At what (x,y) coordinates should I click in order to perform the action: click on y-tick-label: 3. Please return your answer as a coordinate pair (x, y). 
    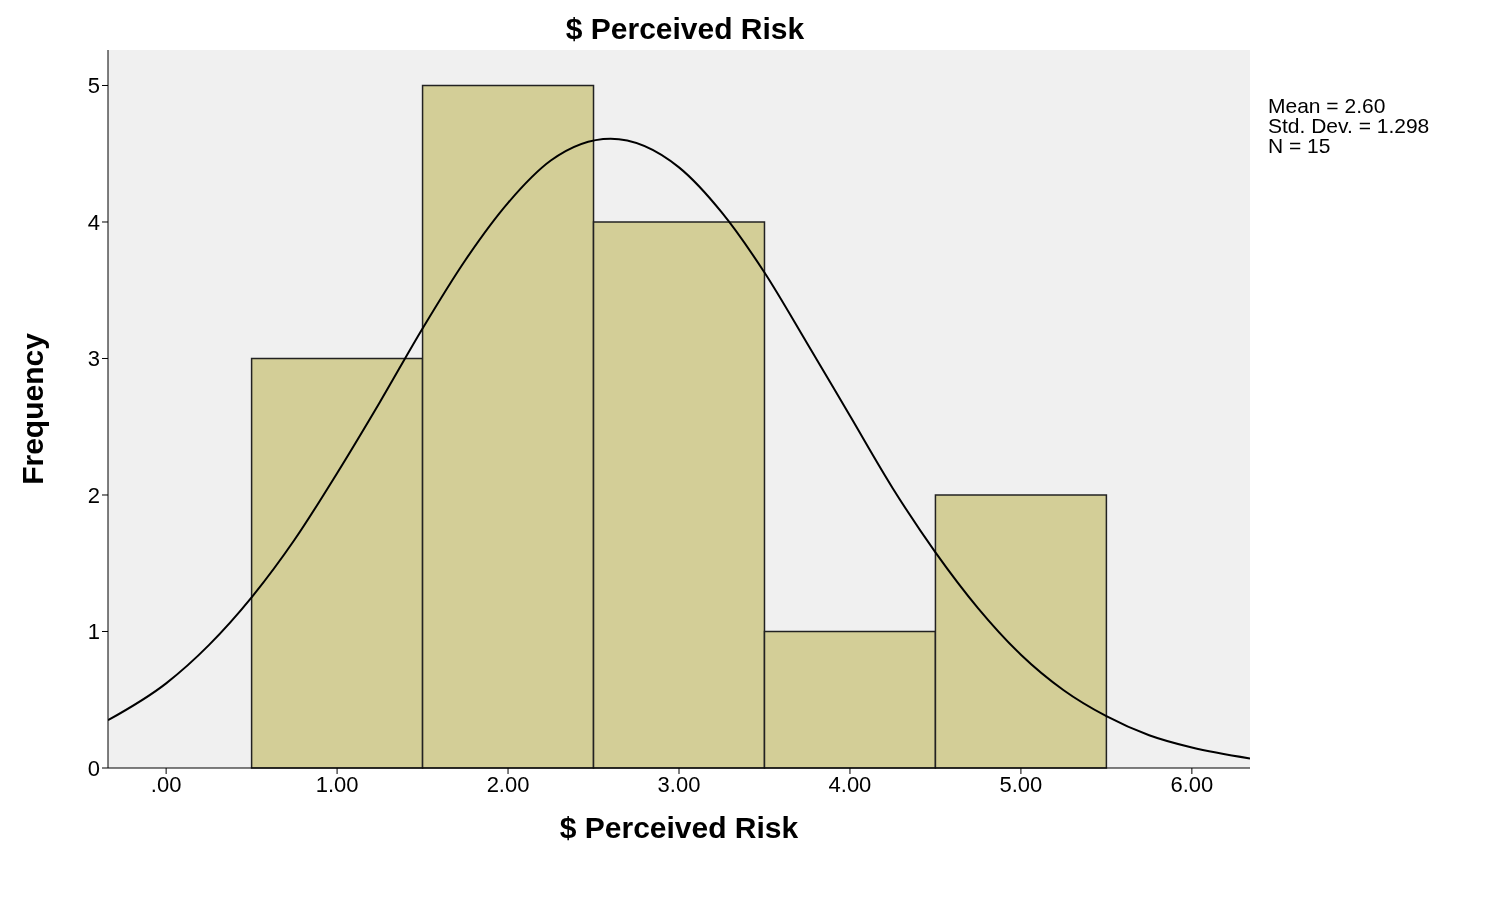
    Looking at the image, I should click on (93, 359).